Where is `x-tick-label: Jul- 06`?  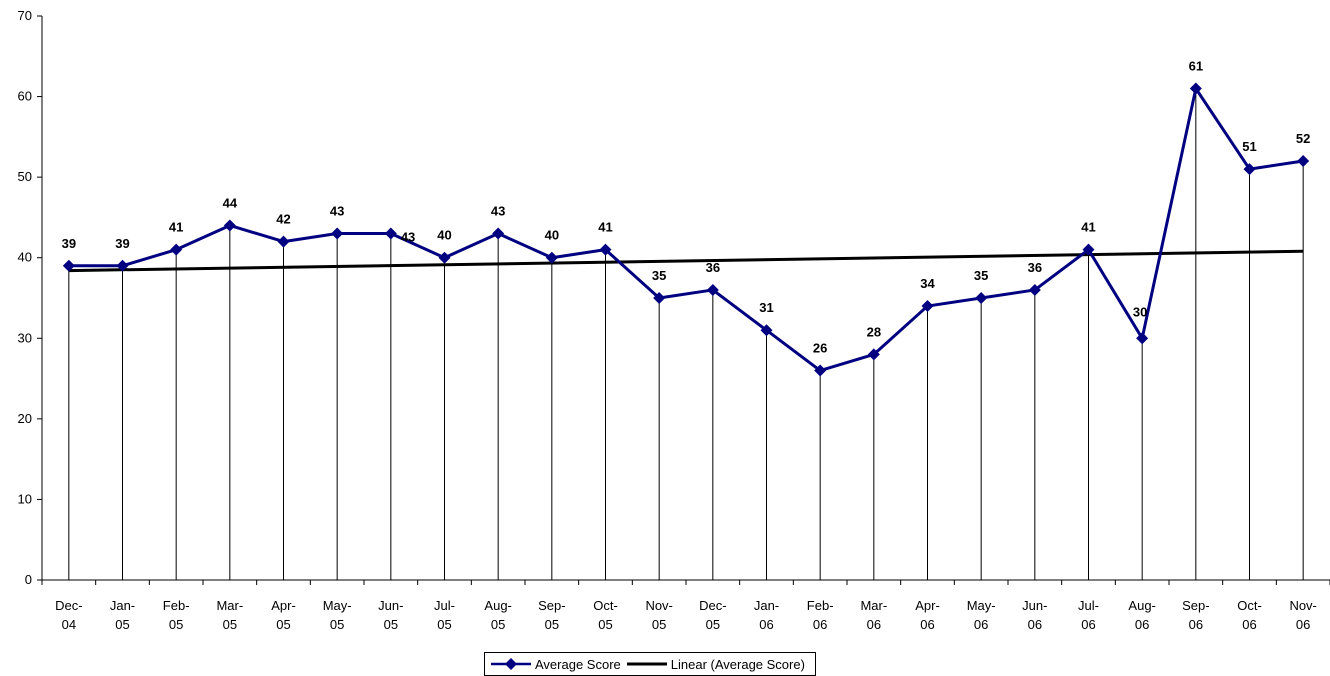
x-tick-label: Jul- 06 is located at coordinates (1088, 615).